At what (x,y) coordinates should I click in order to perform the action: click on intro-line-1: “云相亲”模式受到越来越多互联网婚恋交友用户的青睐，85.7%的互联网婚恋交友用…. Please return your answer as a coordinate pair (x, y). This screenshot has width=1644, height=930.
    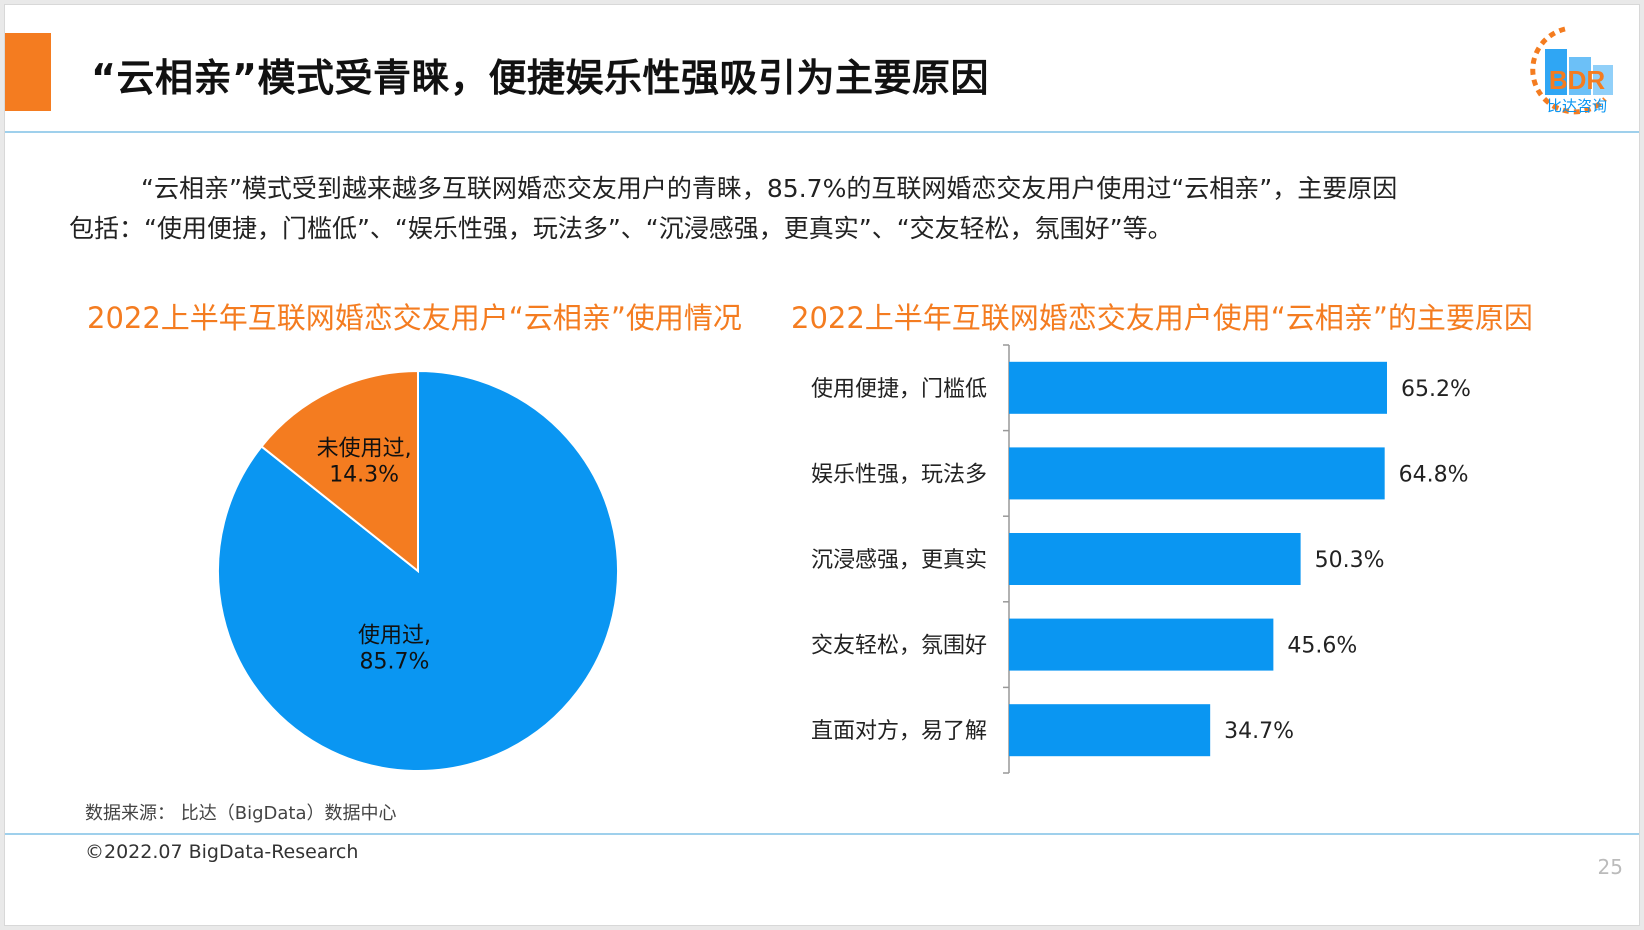
    Looking at the image, I should click on (769, 188).